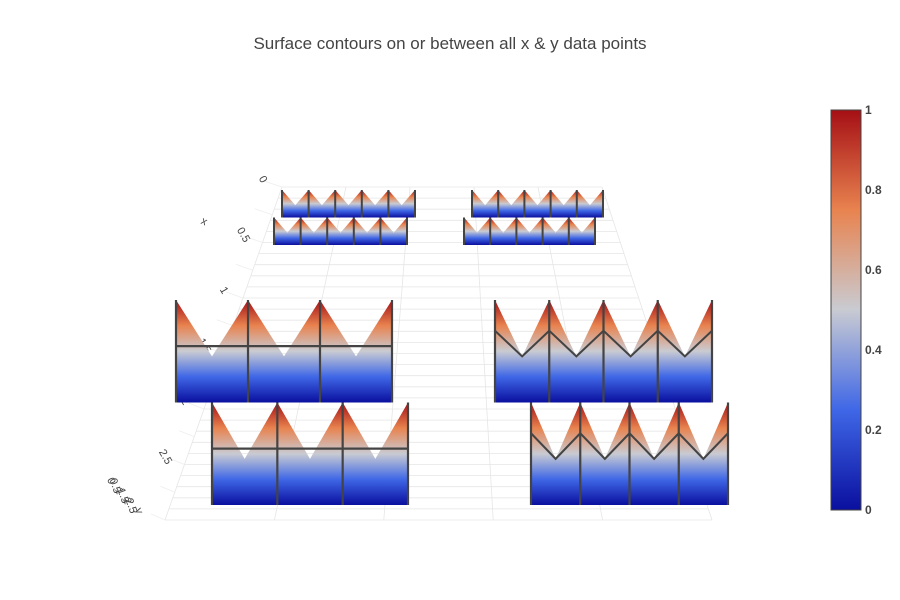  I want to click on colorbar-tick-label: 1, so click(868, 110).